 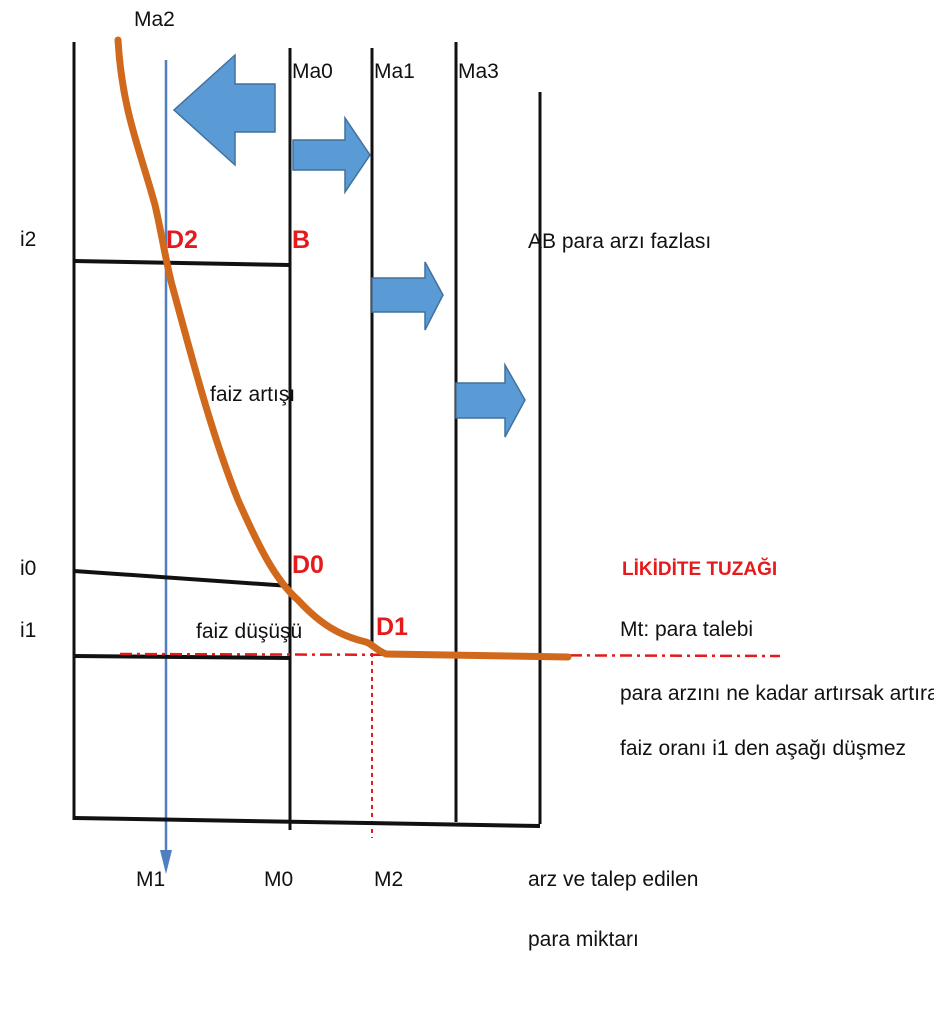 What do you see at coordinates (388, 879) in the screenshot?
I see `label-m2: M2` at bounding box center [388, 879].